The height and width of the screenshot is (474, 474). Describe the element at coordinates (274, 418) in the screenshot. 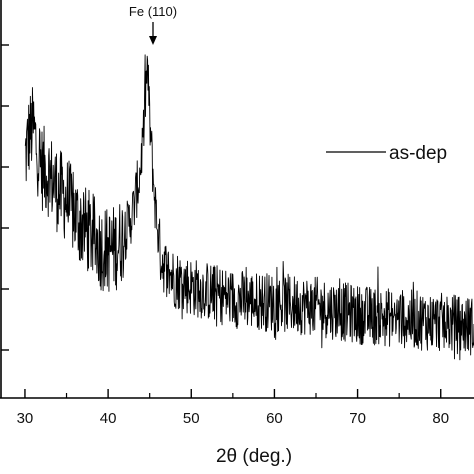

I see `x-tick-label: 60` at that location.